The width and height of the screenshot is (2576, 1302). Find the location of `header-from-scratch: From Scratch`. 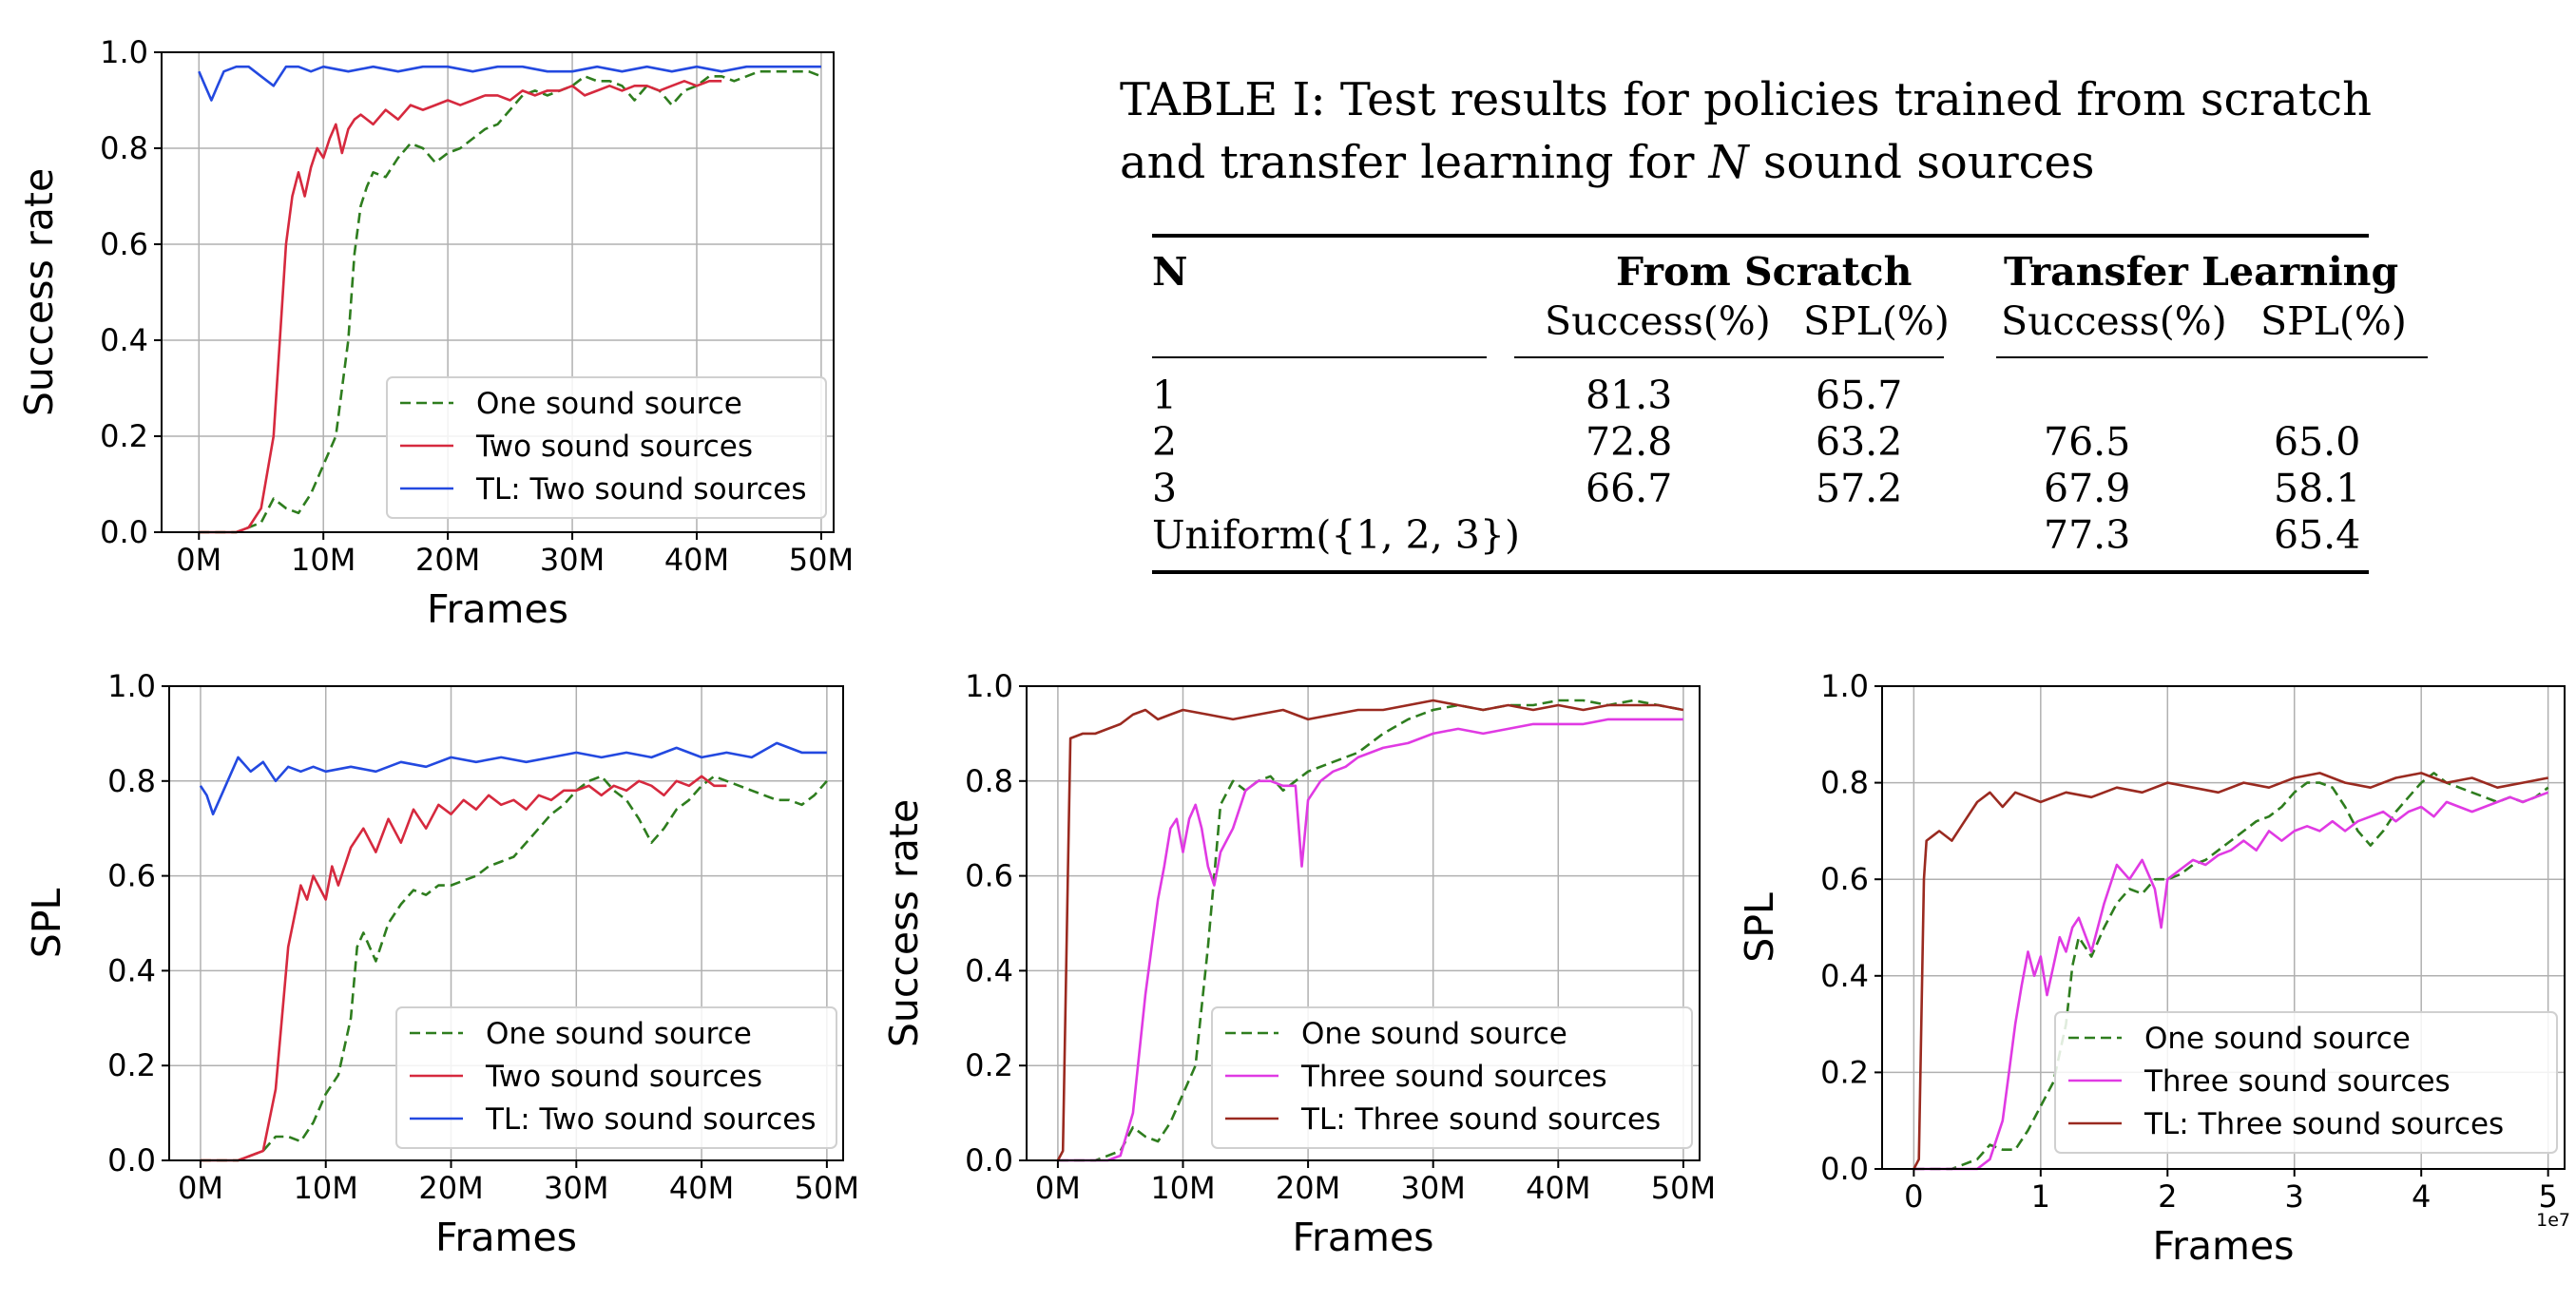

header-from-scratch: From Scratch is located at coordinates (1764, 272).